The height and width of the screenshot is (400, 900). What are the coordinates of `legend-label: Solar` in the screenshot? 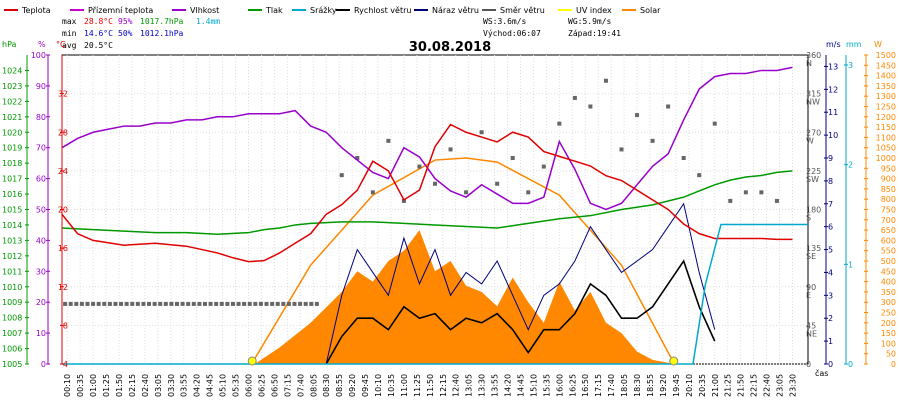 It's located at (650, 10).